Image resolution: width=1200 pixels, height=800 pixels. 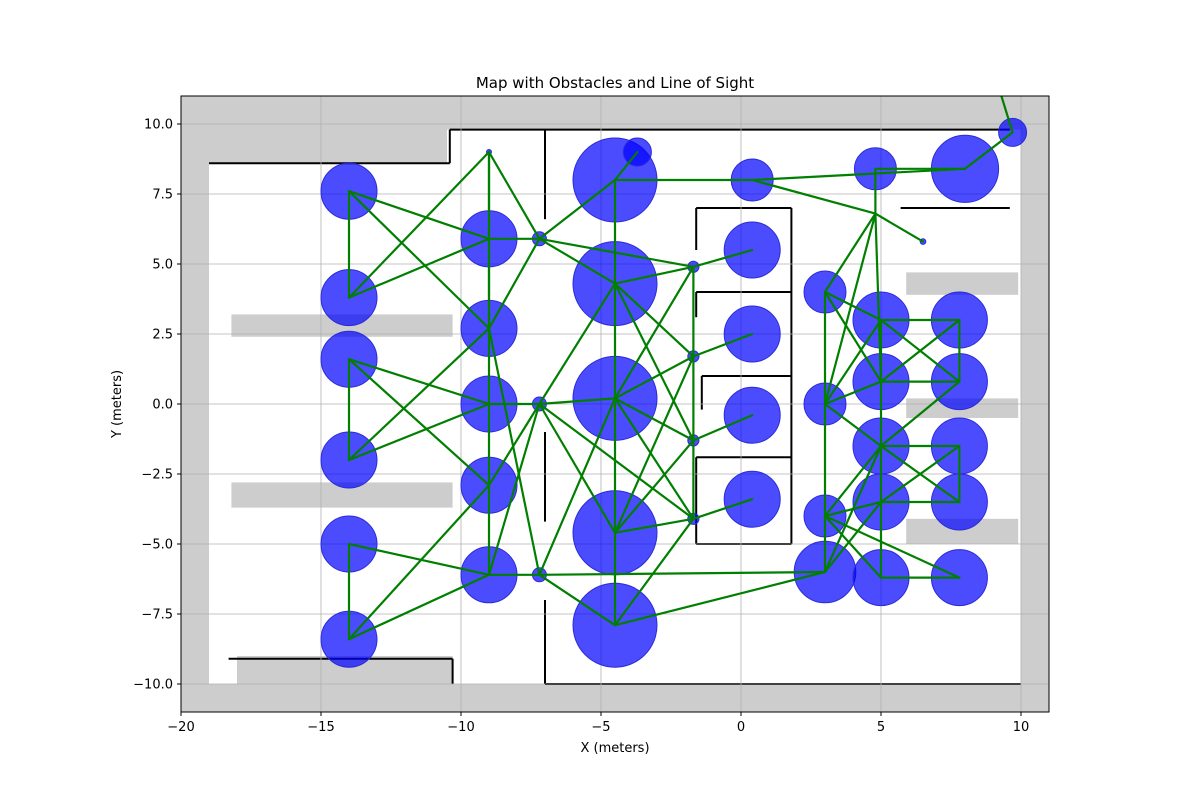 I want to click on y-axis-label: Y (meters), so click(x=117, y=404).